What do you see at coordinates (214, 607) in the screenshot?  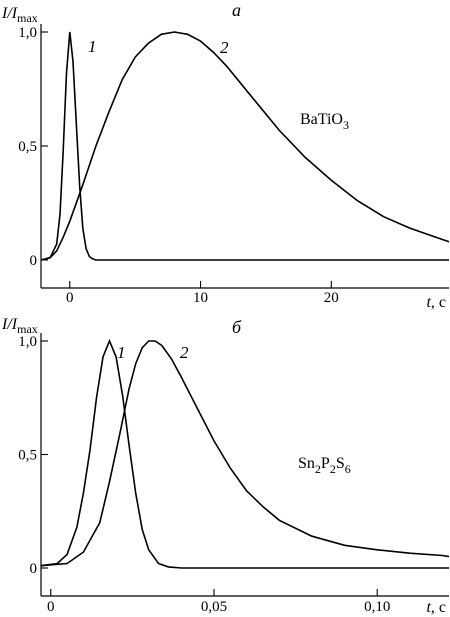 I see `x-tick-label: 0,05` at bounding box center [214, 607].